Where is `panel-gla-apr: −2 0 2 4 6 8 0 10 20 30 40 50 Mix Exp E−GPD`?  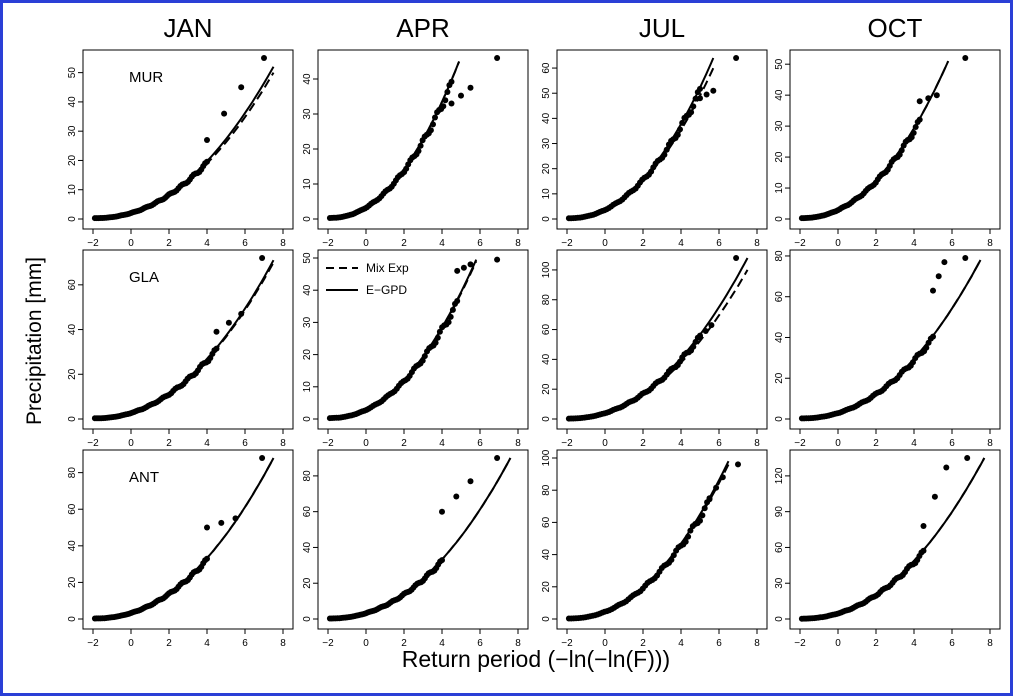
panel-gla-apr: −2 0 2 4 6 8 0 10 20 30 40 50 Mix Exp E−GPD is located at coordinates (415, 349).